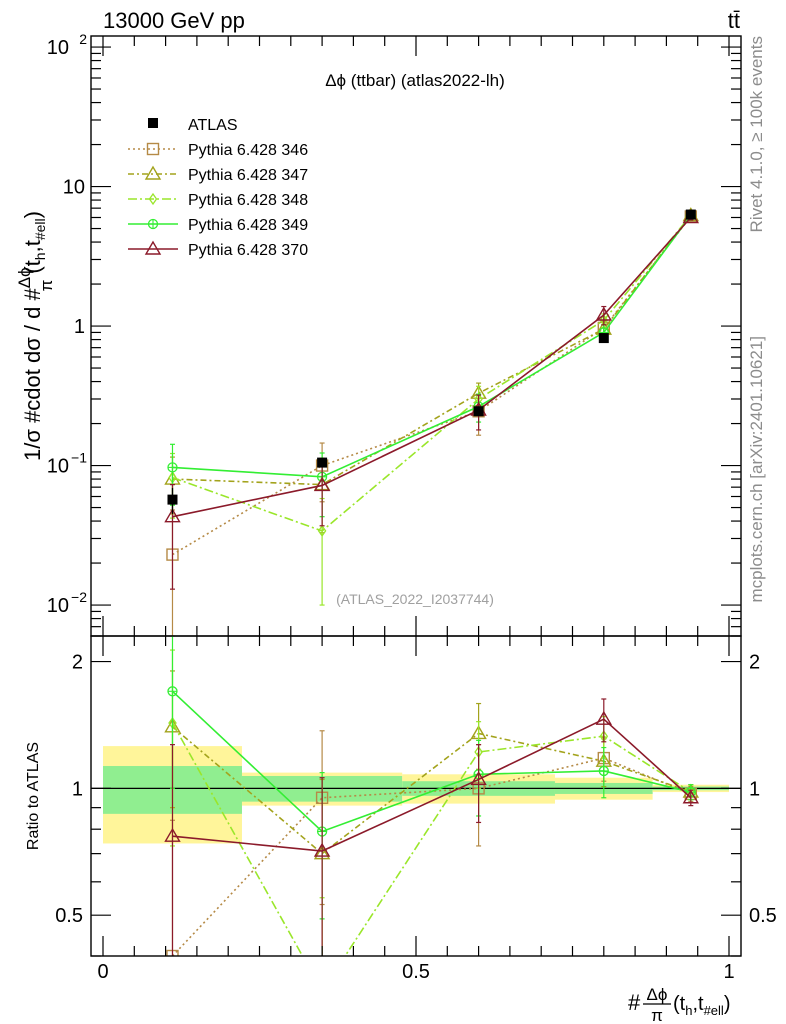  Describe the element at coordinates (415, 80) in the screenshot. I see `chart-title: Δϕ (ttbar) (atlas2022-lh)` at that location.